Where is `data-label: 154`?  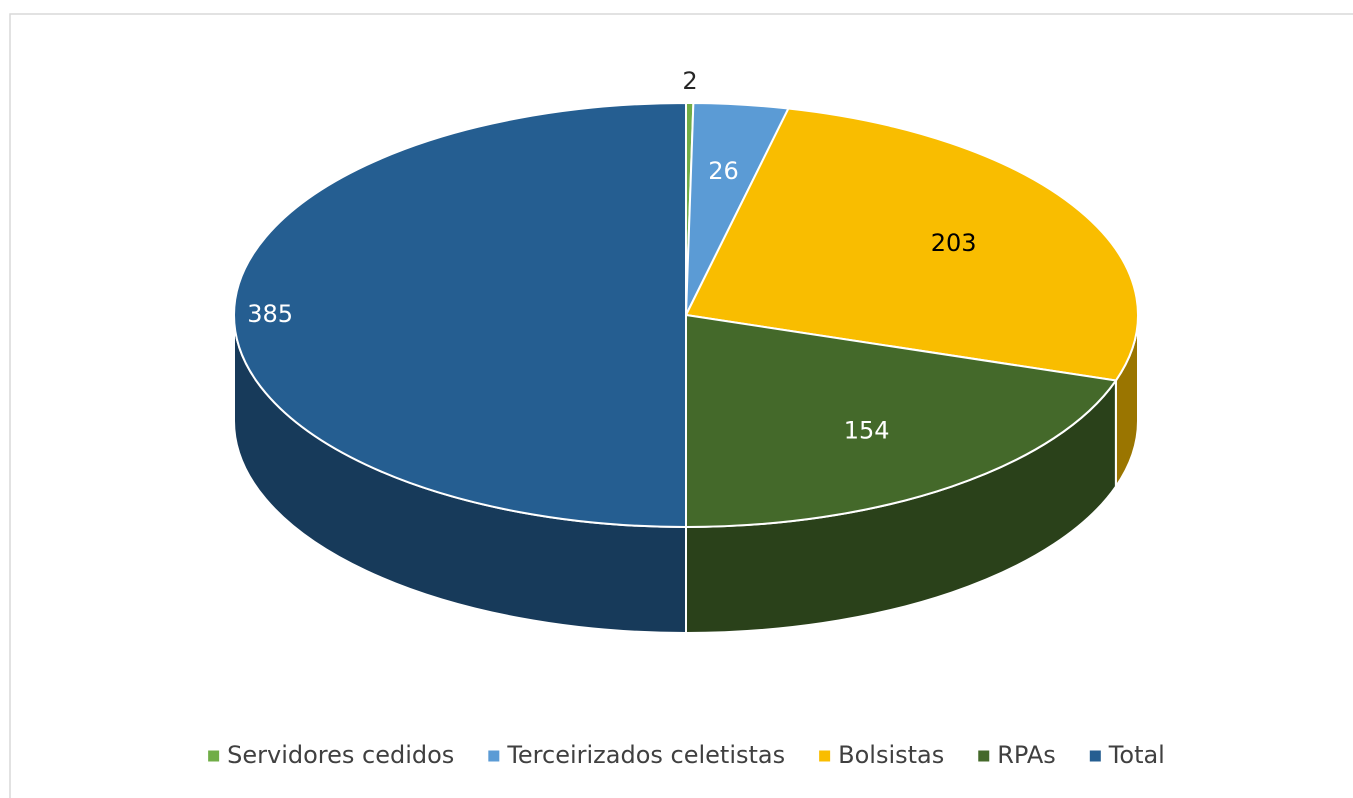
data-label: 154 is located at coordinates (867, 431).